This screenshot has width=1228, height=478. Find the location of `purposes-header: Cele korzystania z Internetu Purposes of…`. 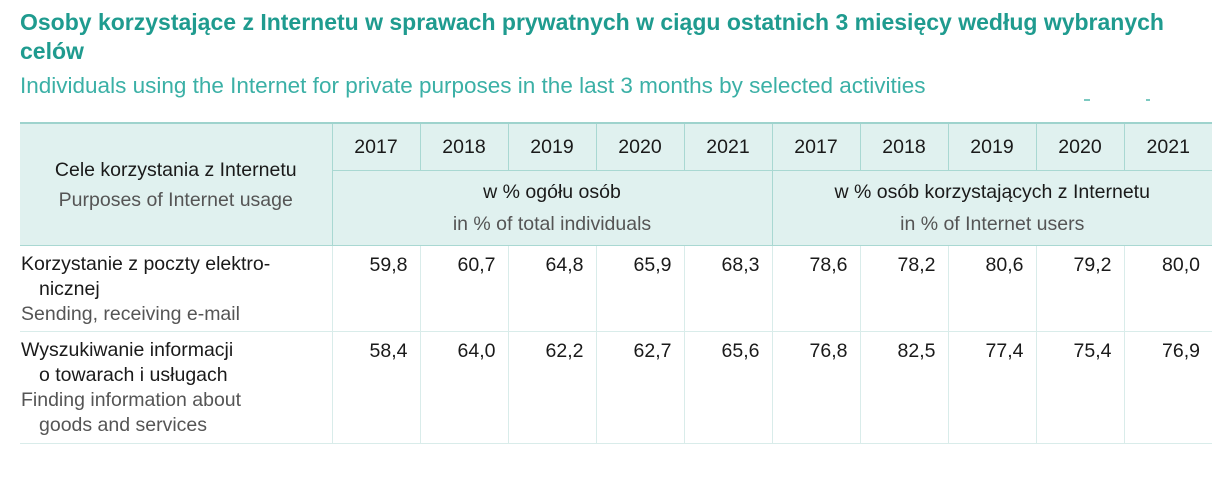

purposes-header: Cele korzystania z Internetu Purposes of… is located at coordinates (176, 184).